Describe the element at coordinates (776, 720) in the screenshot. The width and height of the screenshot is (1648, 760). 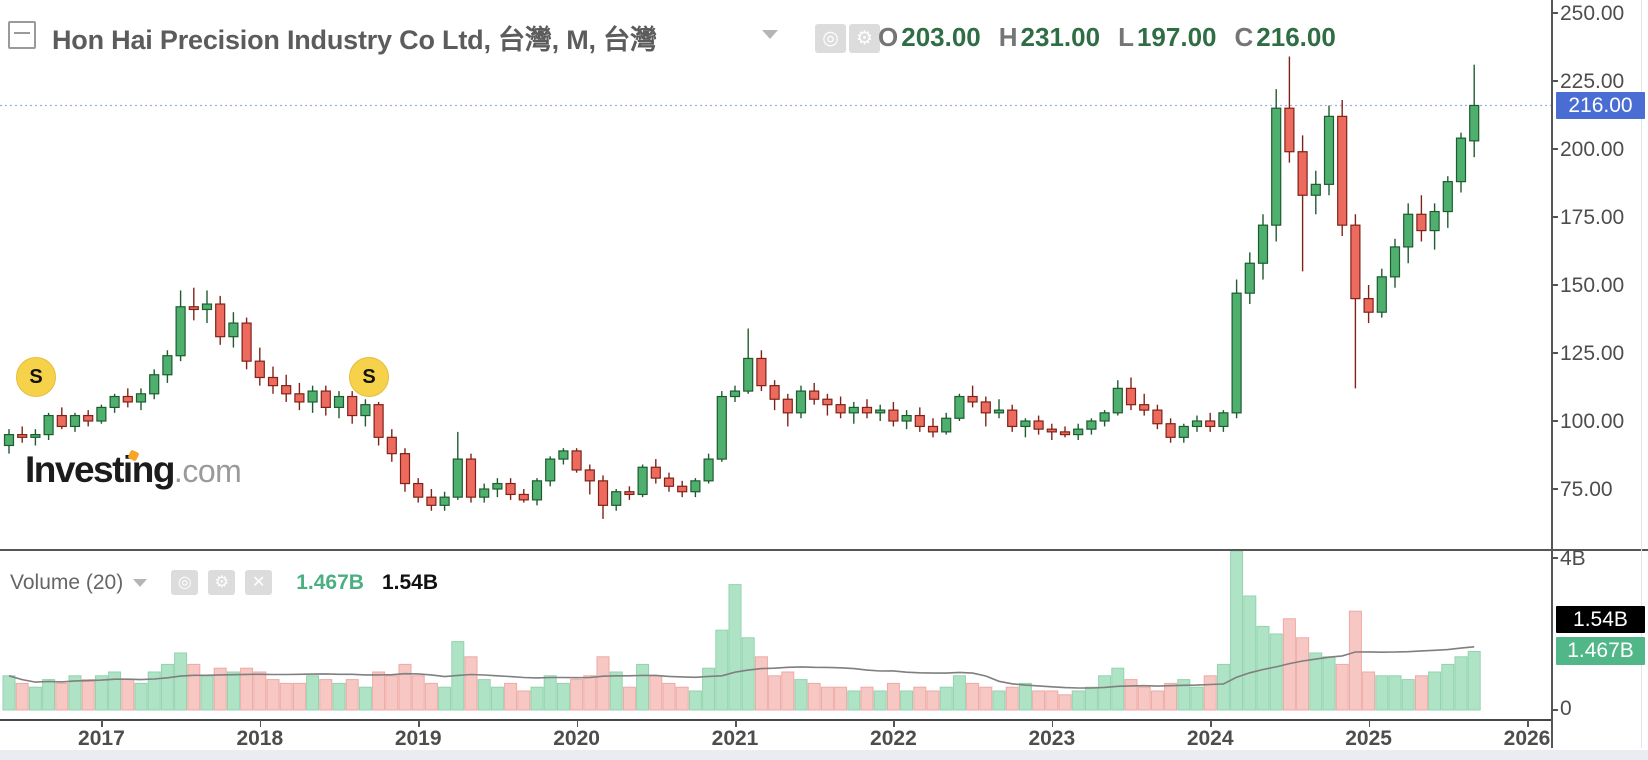
I see `time-axis-line` at that location.